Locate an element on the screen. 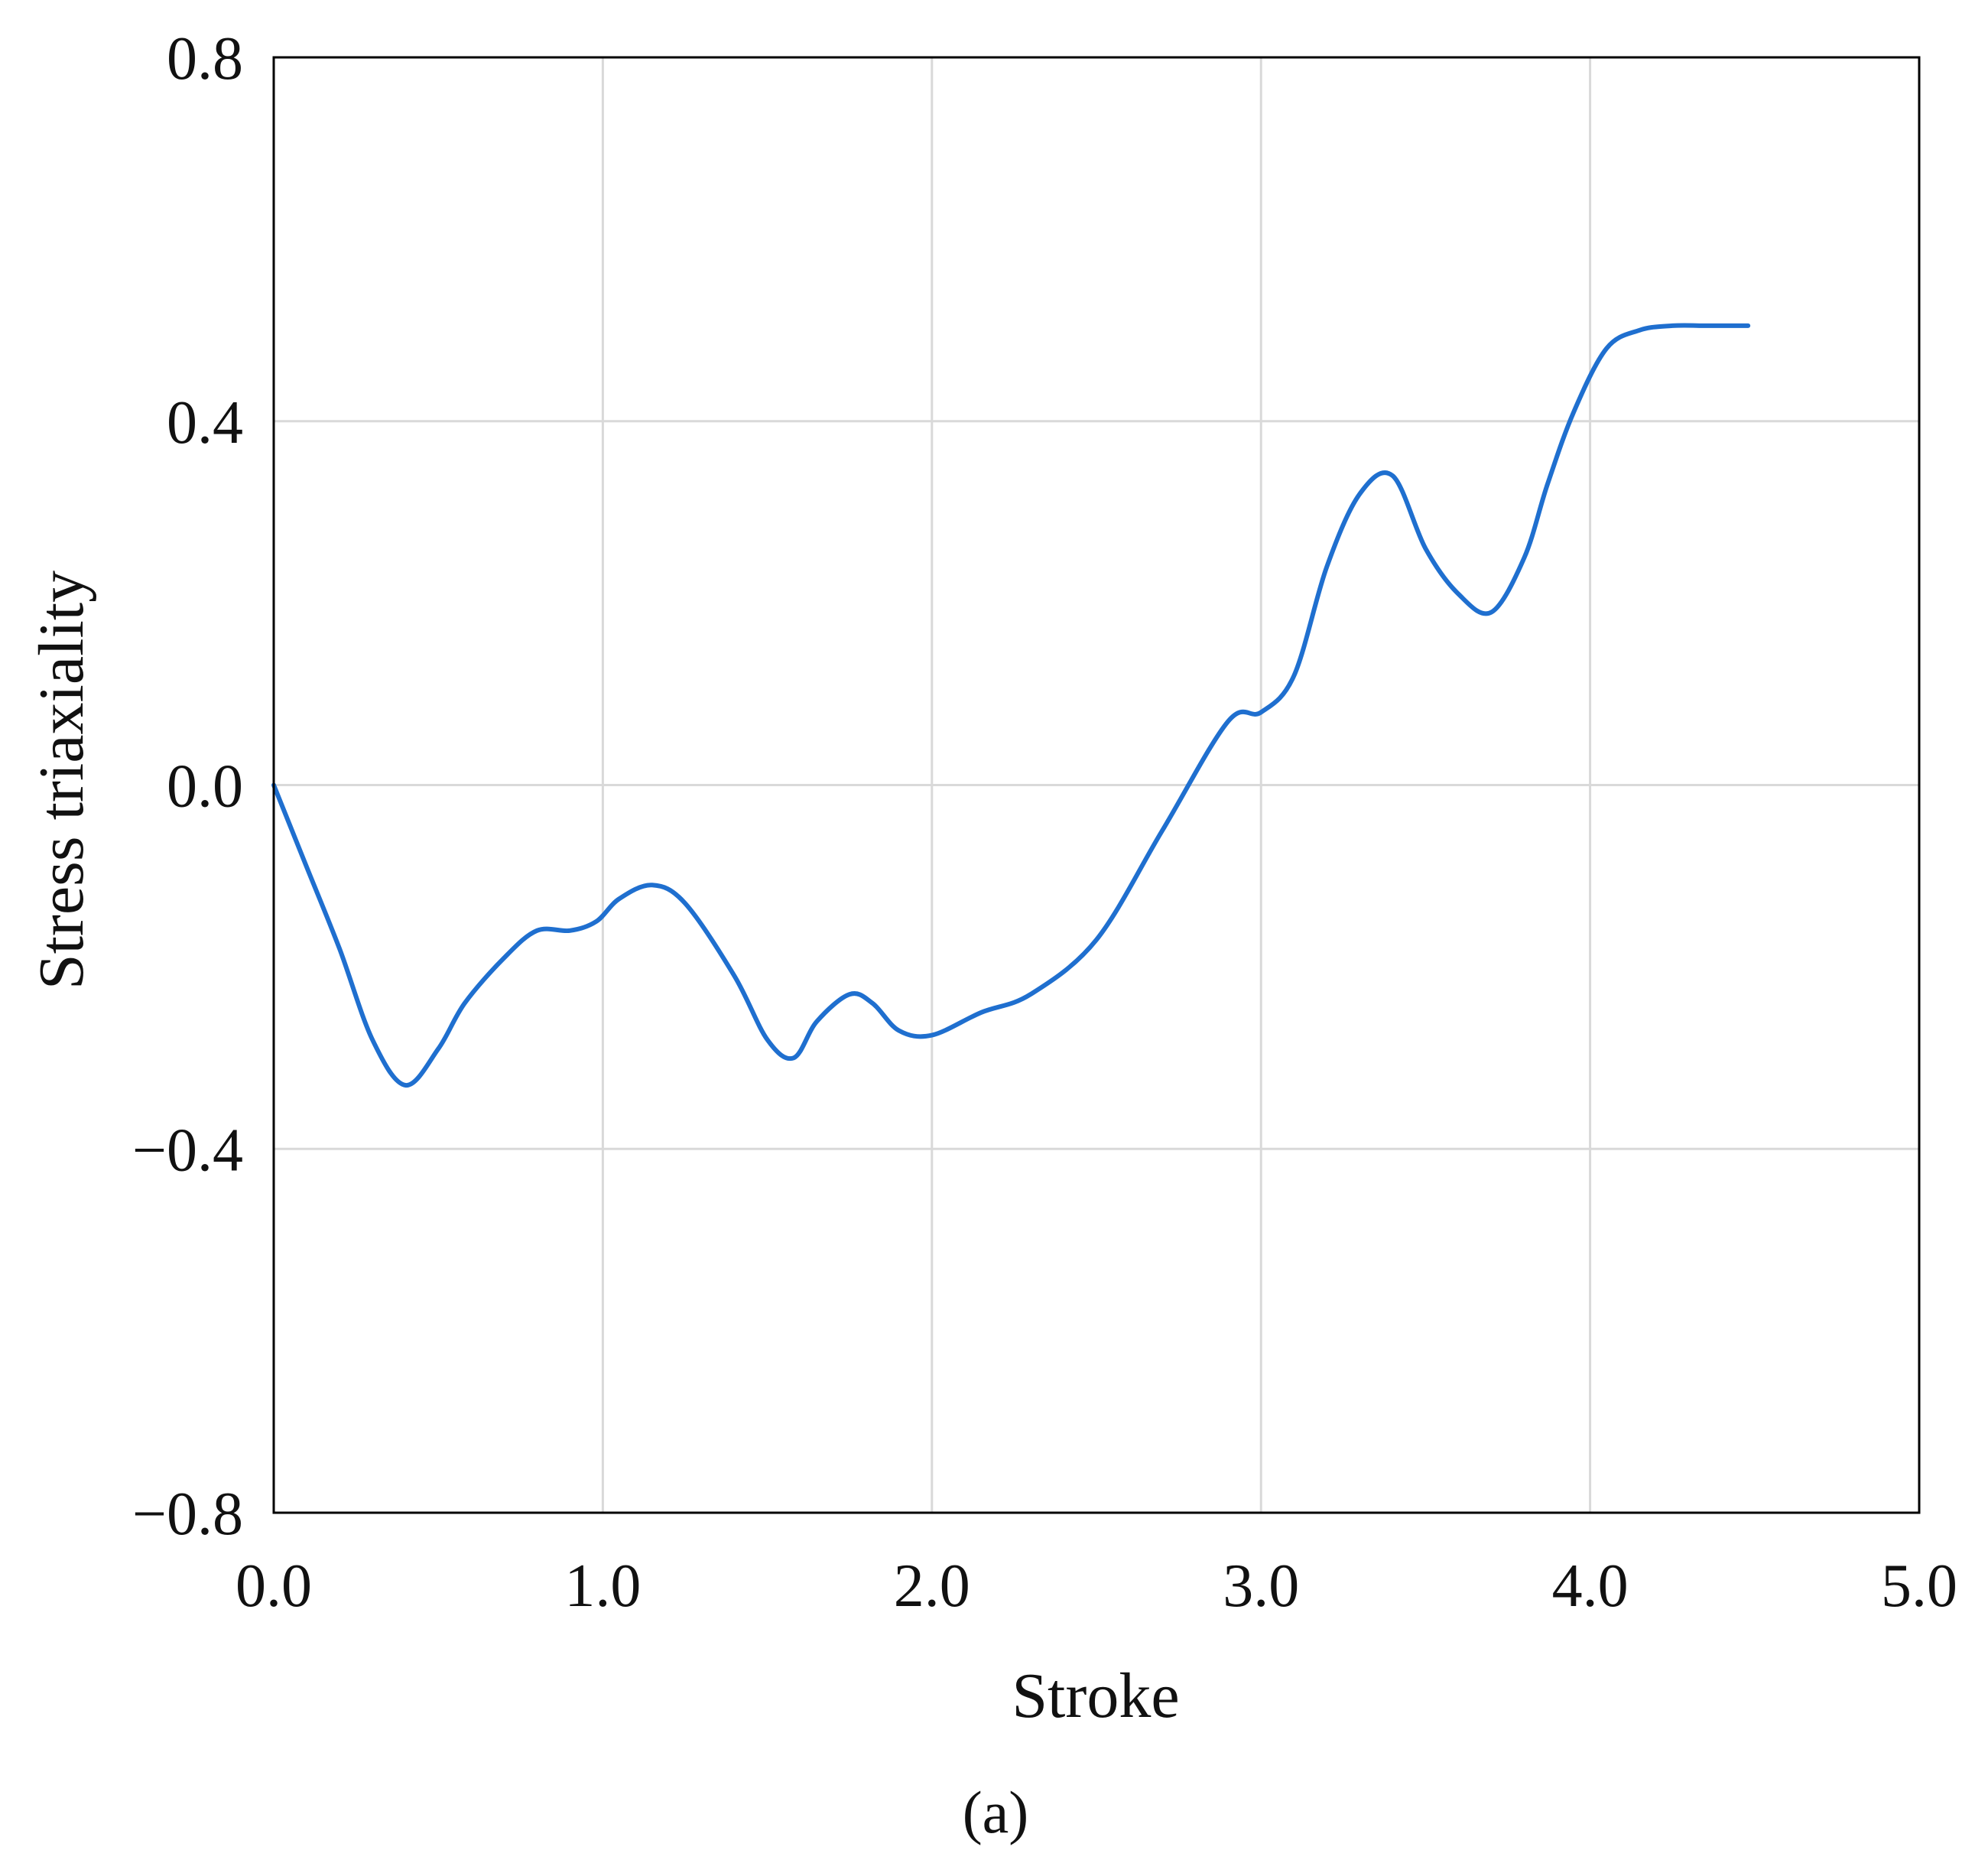 The width and height of the screenshot is (1988, 1850). y-tick-label: 0.4 is located at coordinates (205, 423).